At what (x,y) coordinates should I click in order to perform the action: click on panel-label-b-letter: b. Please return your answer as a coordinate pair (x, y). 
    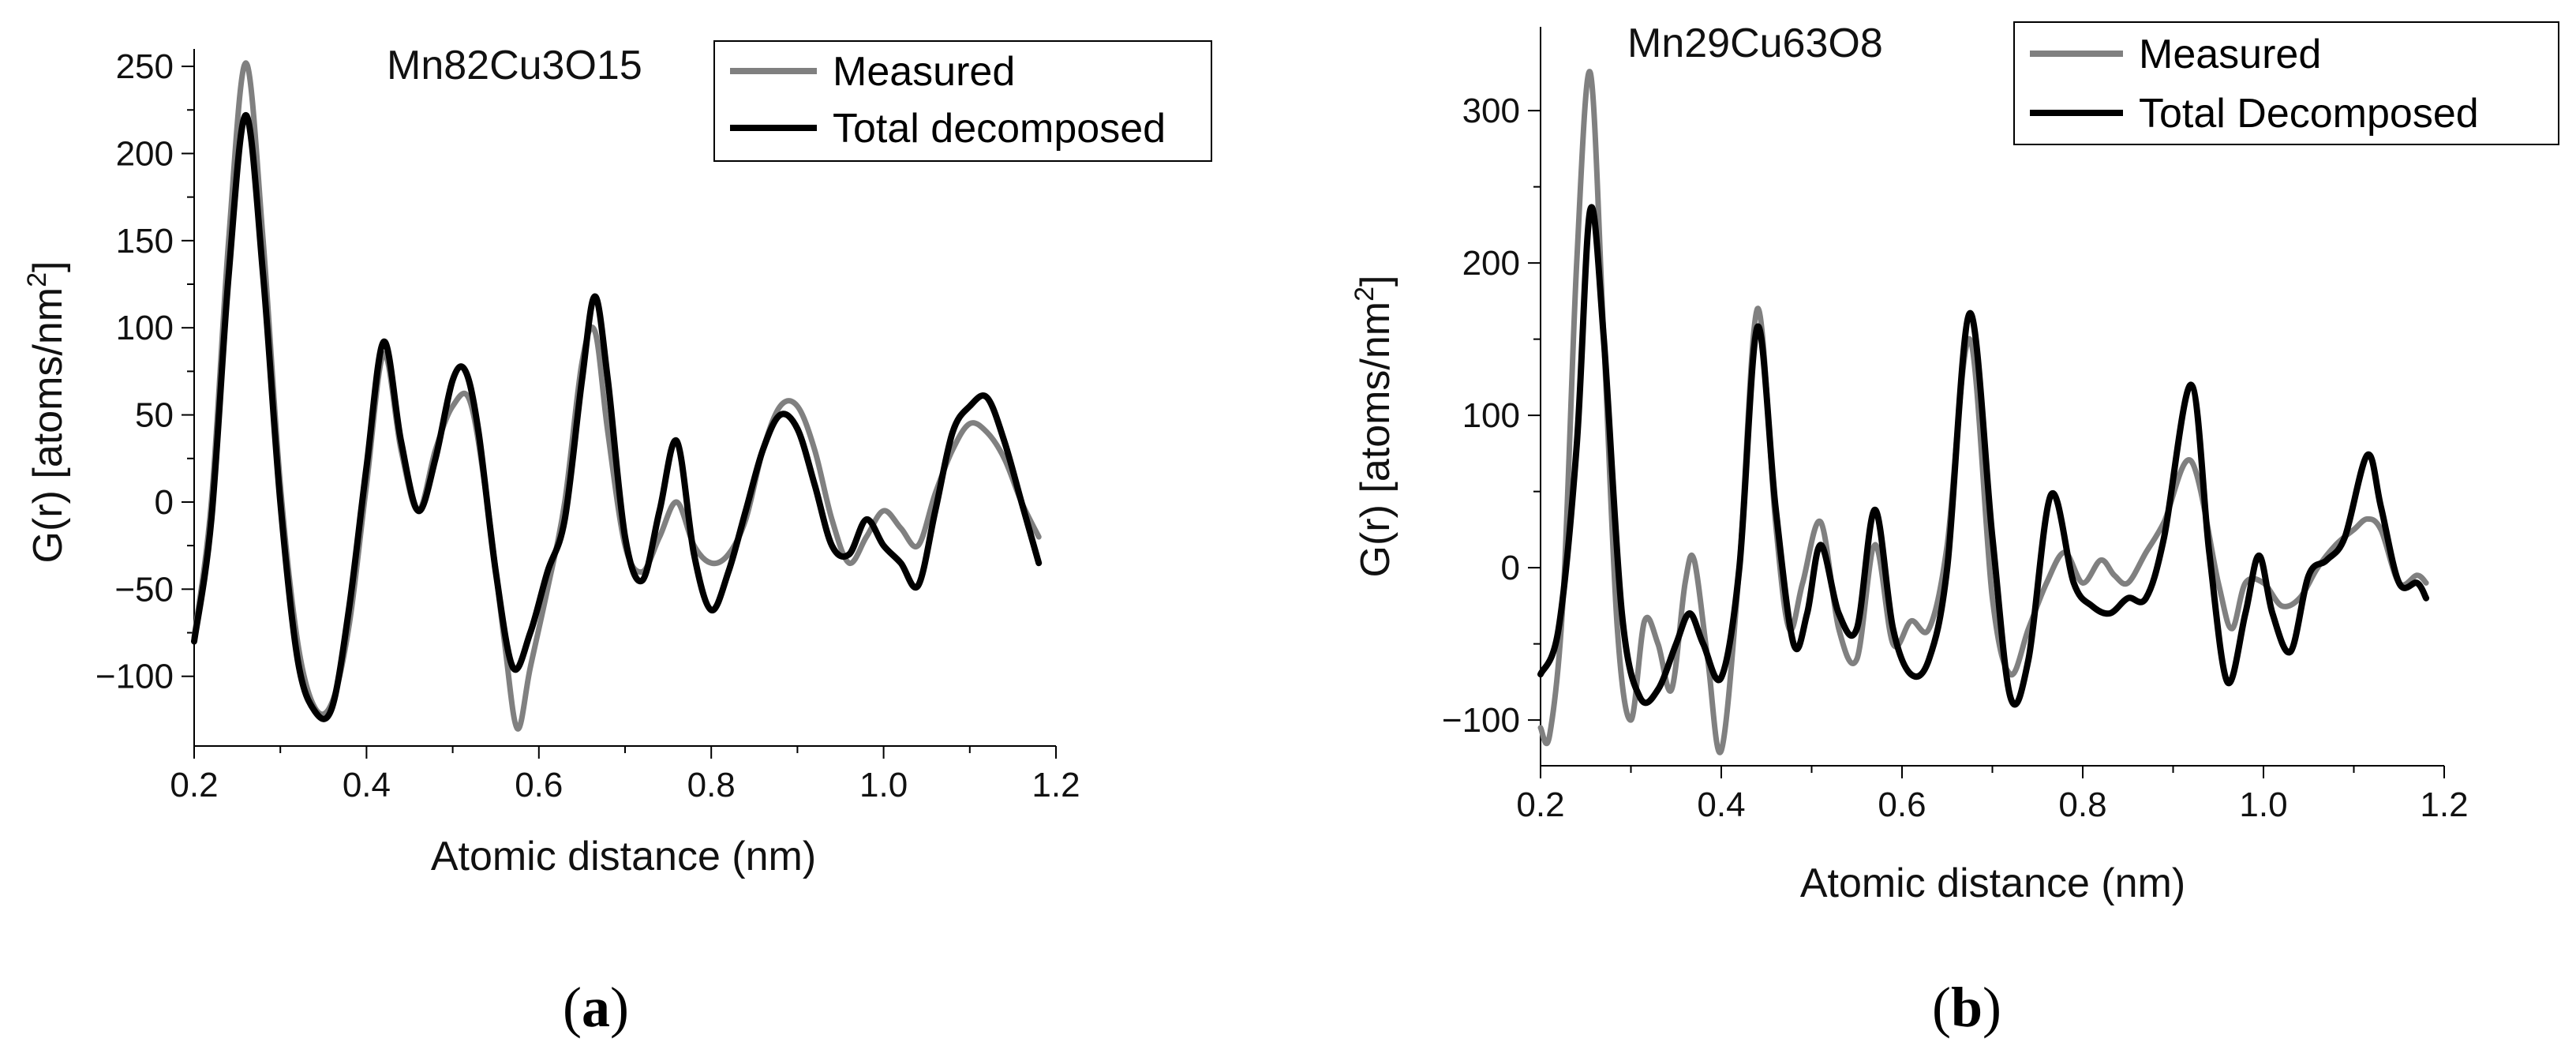
    Looking at the image, I should click on (1967, 1007).